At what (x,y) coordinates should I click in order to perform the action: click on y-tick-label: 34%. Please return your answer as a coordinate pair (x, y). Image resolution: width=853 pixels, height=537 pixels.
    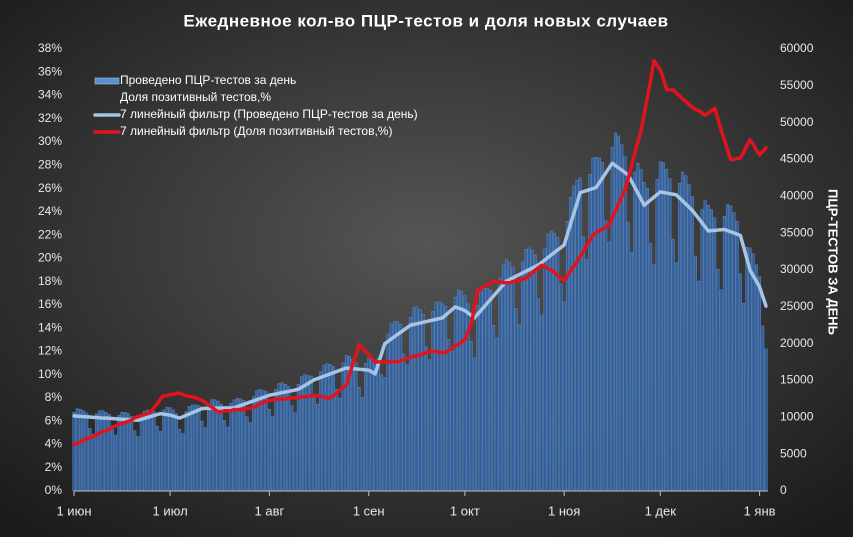
    Looking at the image, I should click on (50, 95).